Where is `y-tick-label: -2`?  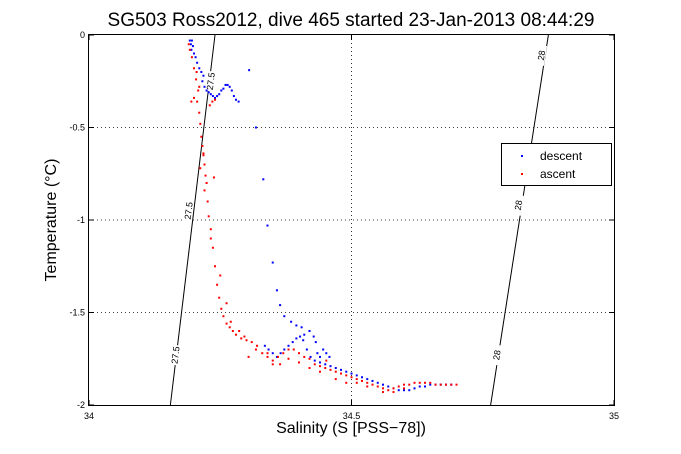 y-tick-label: -2 is located at coordinates (81, 405).